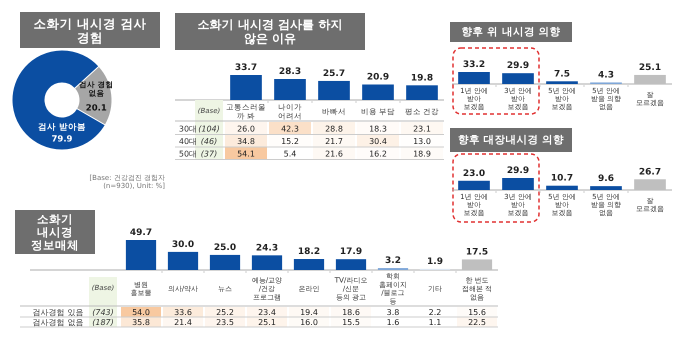 This screenshot has height=338, width=680. I want to click on data-label: 18.9, so click(422, 153).